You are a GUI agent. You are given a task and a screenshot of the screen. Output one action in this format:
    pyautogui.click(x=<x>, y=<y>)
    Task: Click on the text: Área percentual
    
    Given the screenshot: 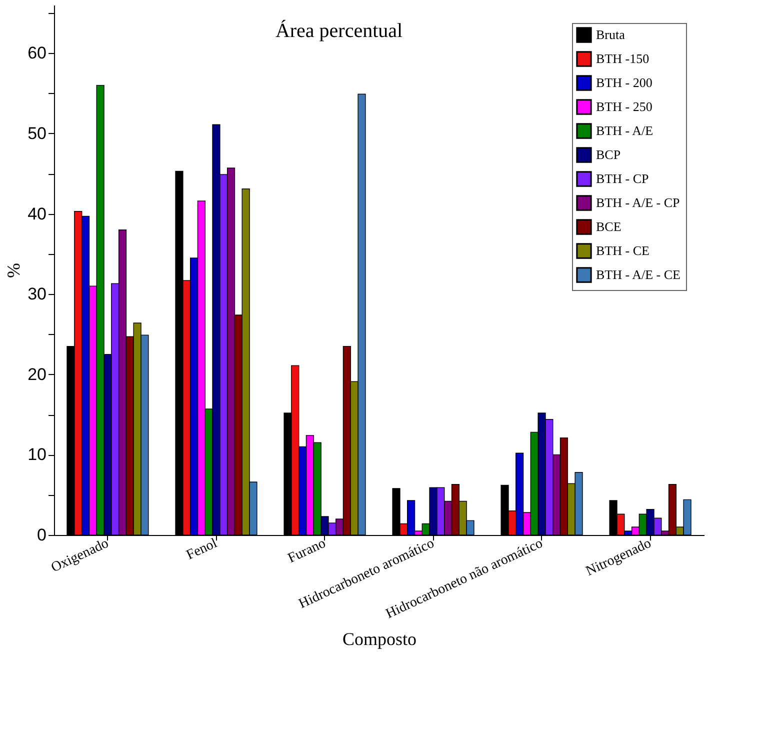 What is the action you would take?
    pyautogui.click(x=339, y=30)
    